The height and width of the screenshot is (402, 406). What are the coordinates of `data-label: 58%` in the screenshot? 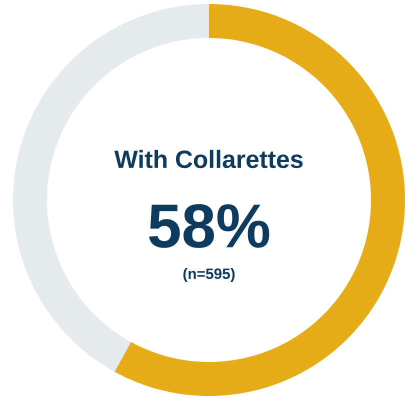 It's located at (209, 226).